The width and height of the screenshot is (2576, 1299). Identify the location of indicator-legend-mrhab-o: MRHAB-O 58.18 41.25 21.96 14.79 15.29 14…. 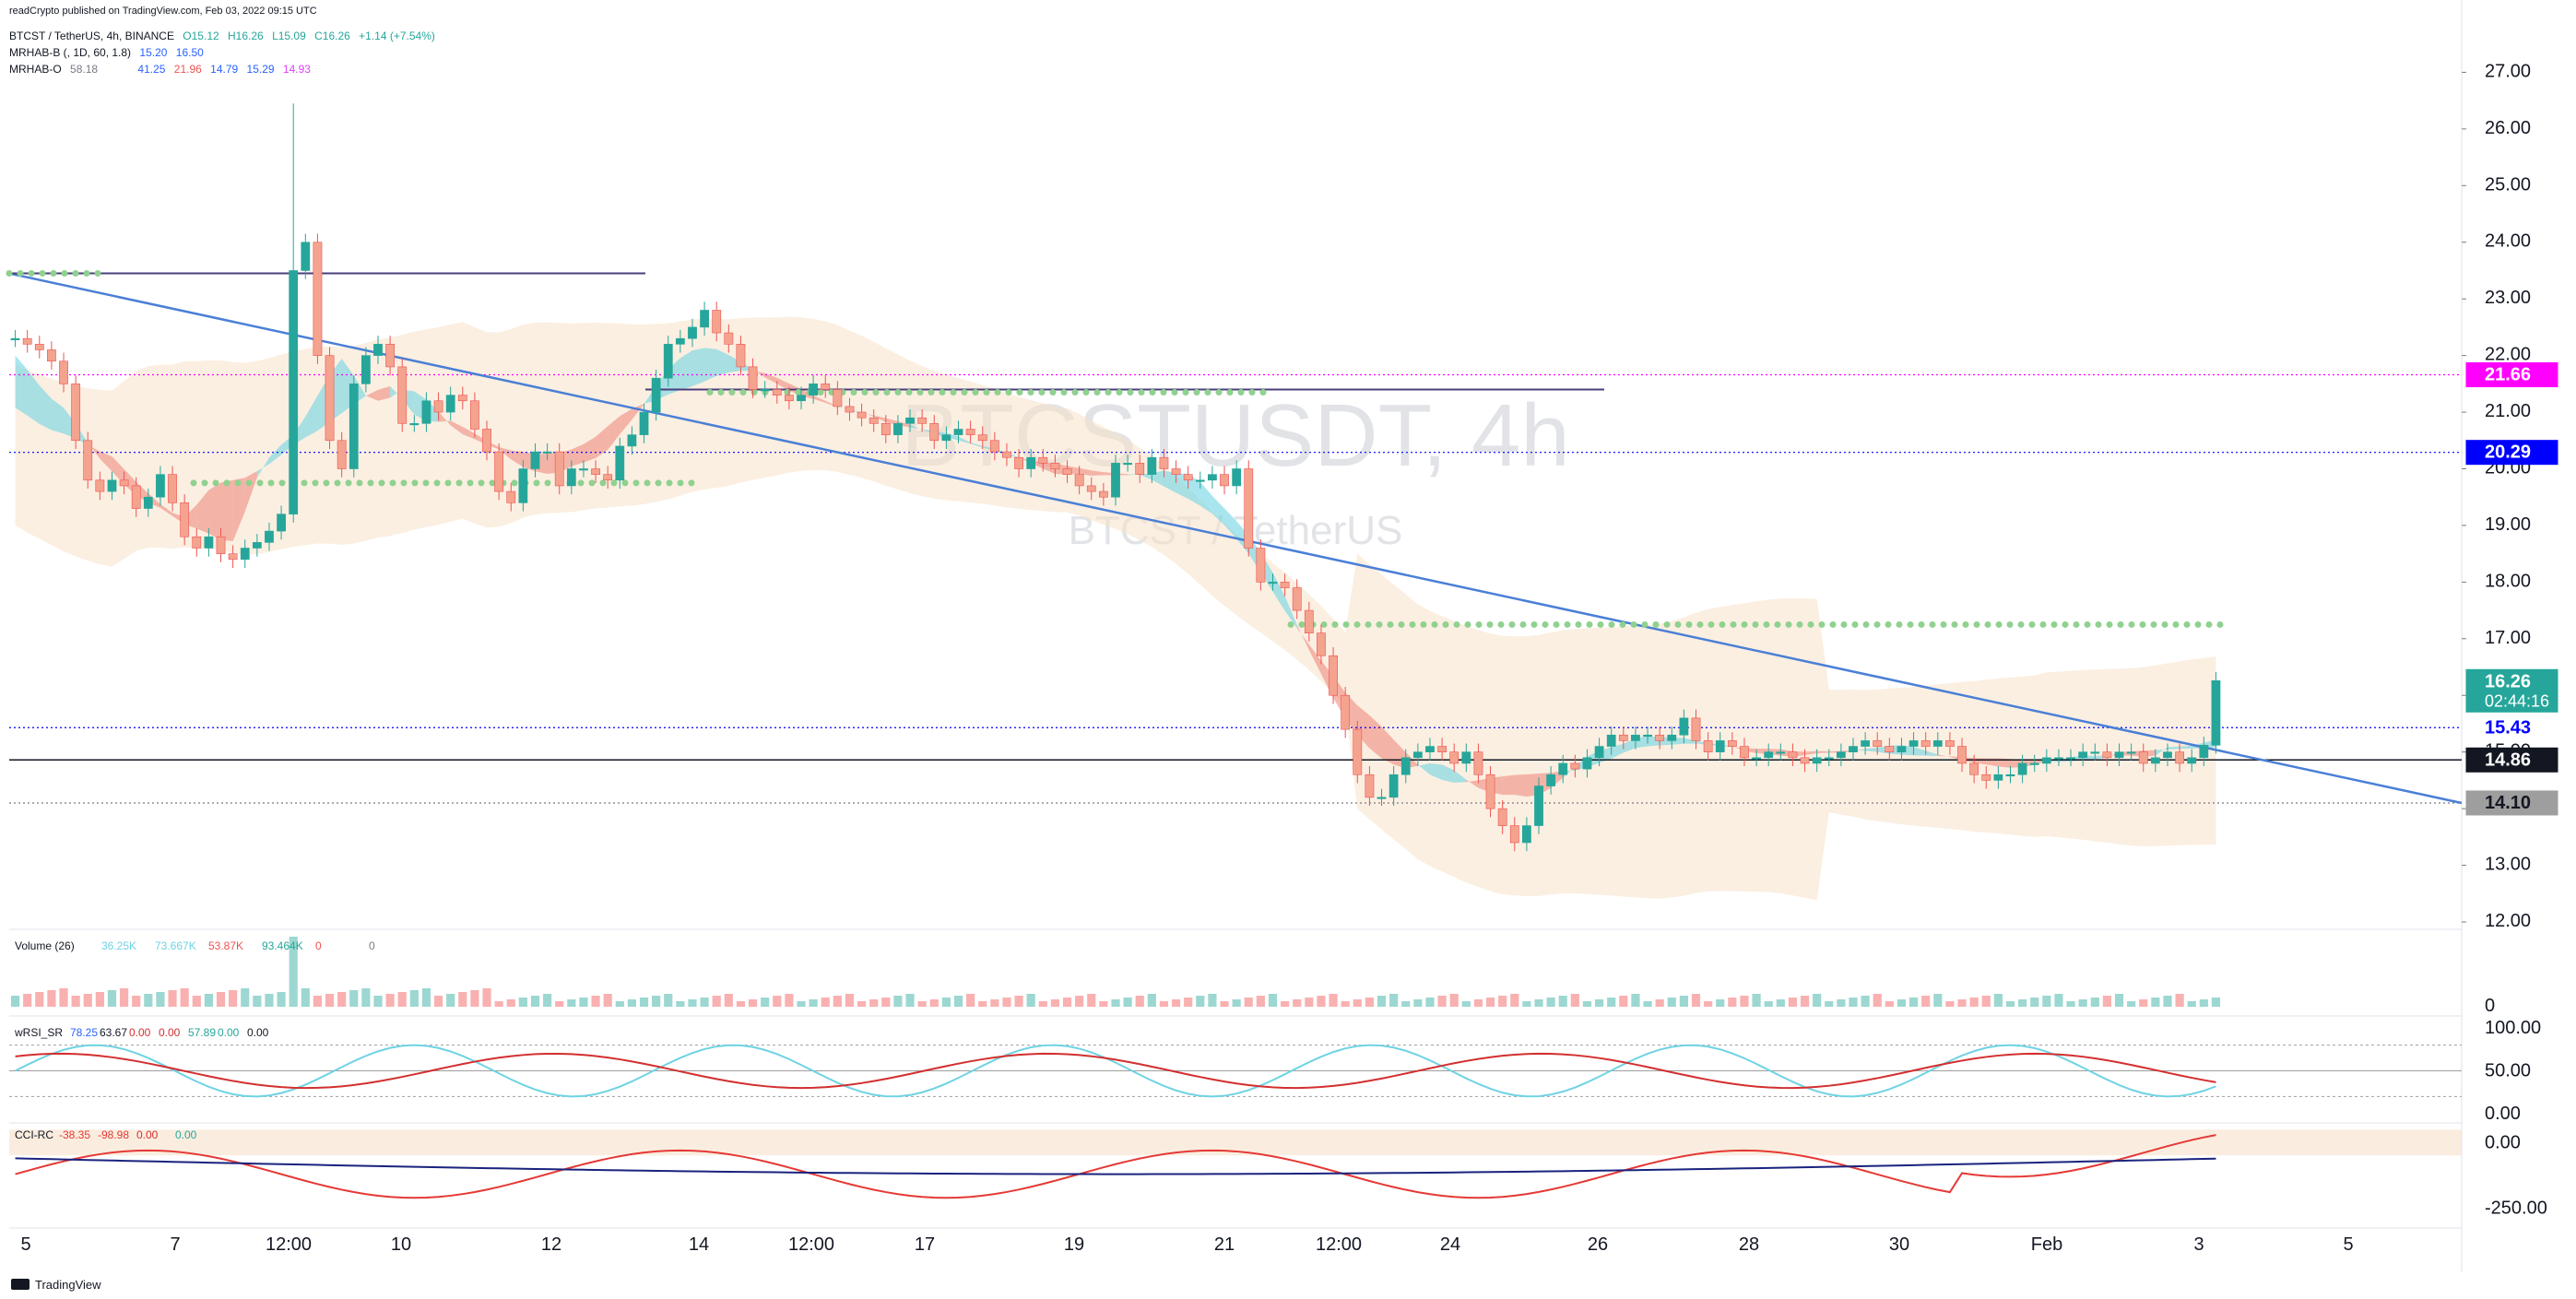
(162, 69).